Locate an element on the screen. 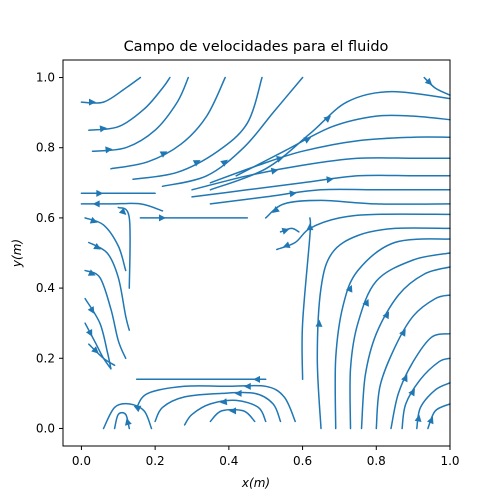 The height and width of the screenshot is (500, 500). x-tick-label: 0.8 is located at coordinates (376, 461).